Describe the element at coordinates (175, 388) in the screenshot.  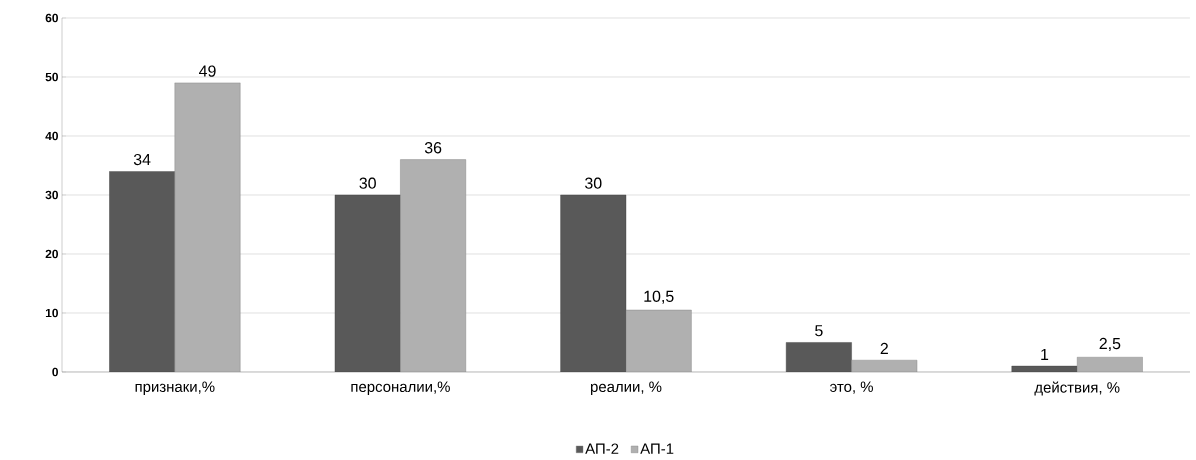
I see `x-tick-label: признаки,%` at that location.